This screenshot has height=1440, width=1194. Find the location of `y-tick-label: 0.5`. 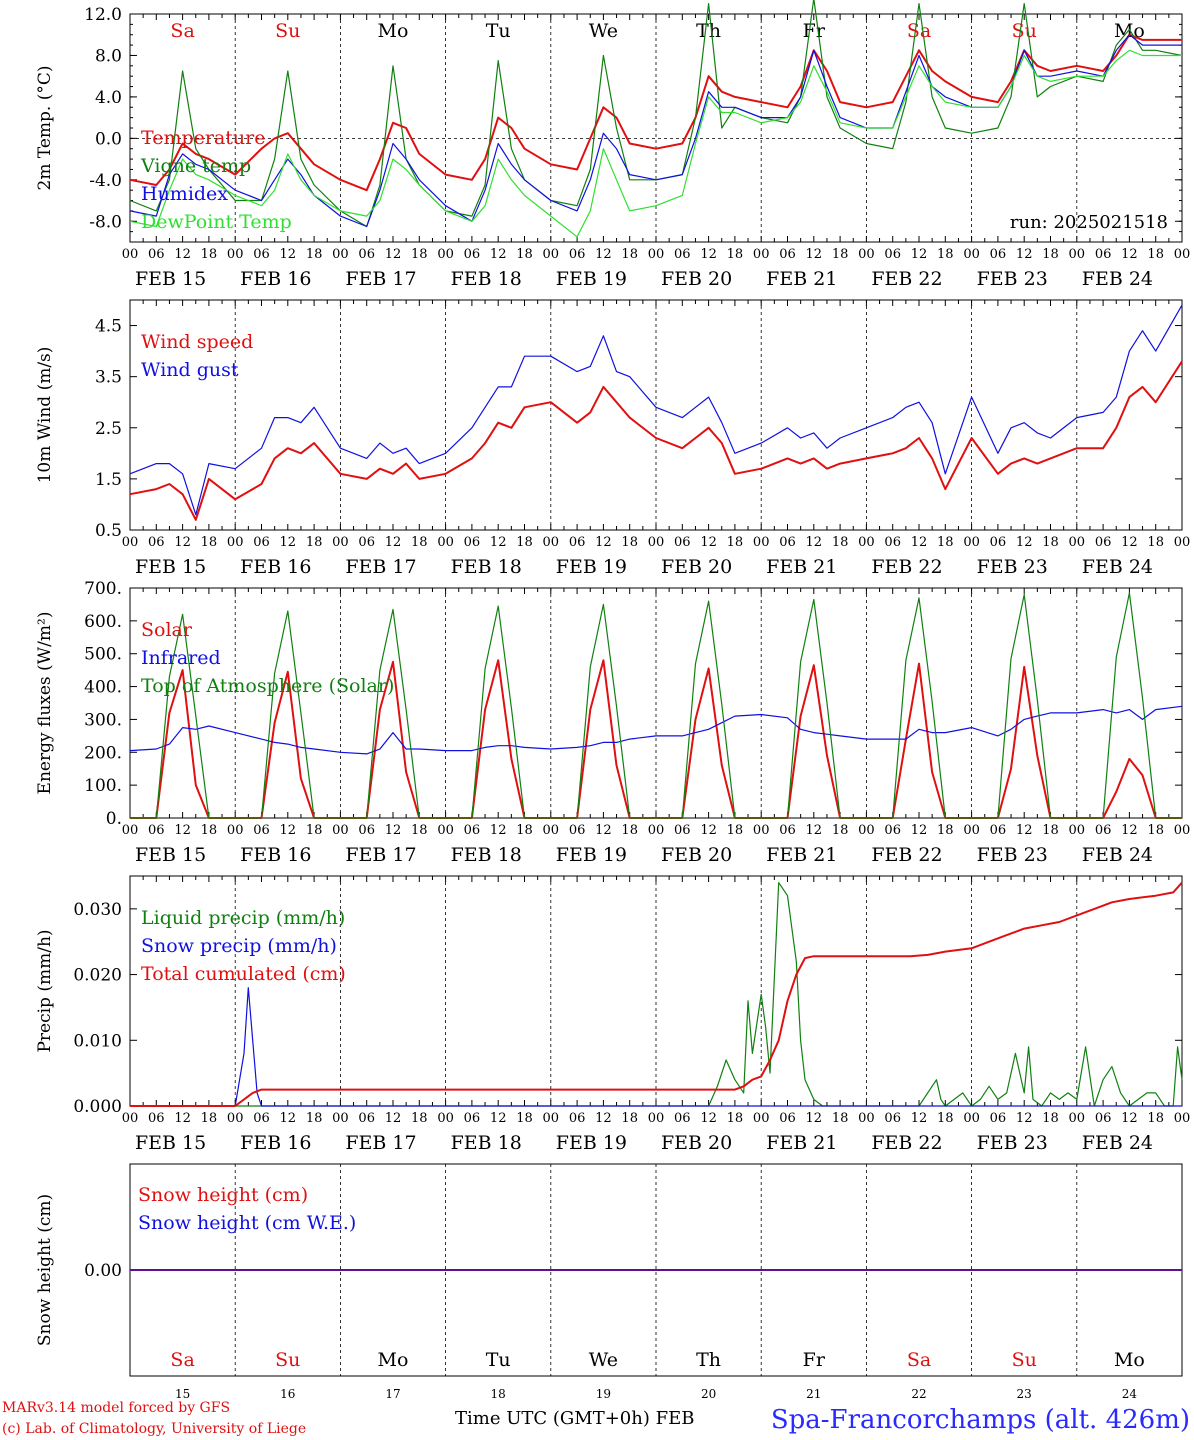

y-tick-label: 0.5 is located at coordinates (108, 531).